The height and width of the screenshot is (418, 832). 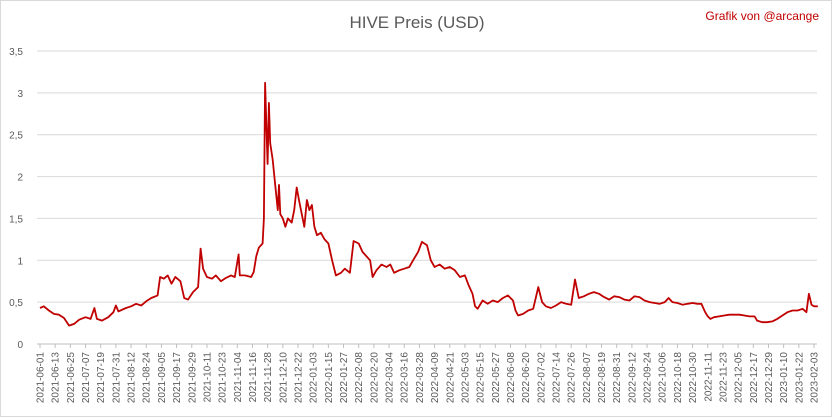 I want to click on x-tick-label: 2021-06-13, so click(x=56, y=378).